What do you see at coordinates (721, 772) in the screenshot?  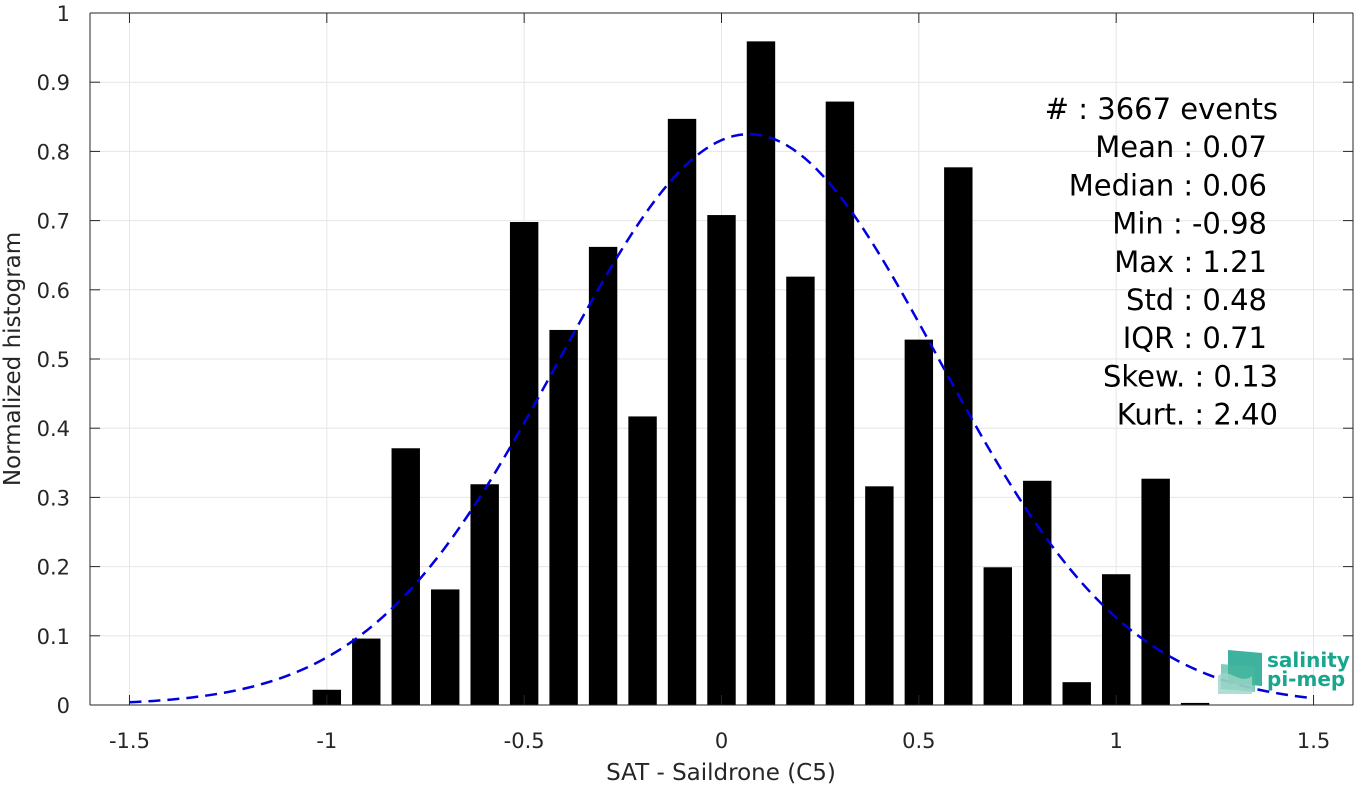 I see `x-axis-label: SAT - Saildrone (C5)` at bounding box center [721, 772].